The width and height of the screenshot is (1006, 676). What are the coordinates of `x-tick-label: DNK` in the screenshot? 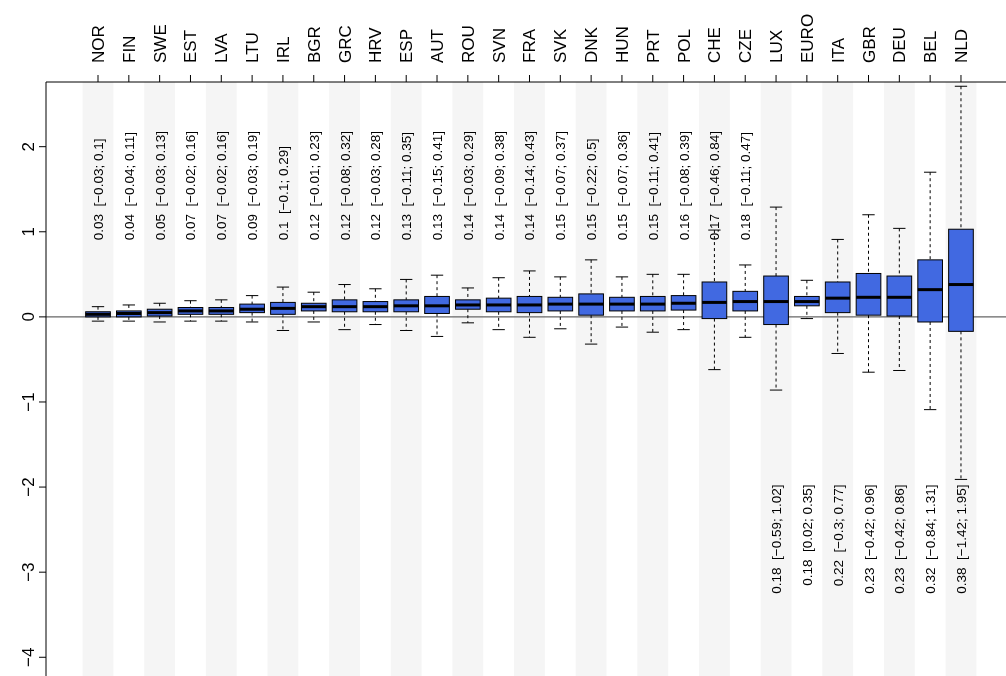 It's located at (592, 44).